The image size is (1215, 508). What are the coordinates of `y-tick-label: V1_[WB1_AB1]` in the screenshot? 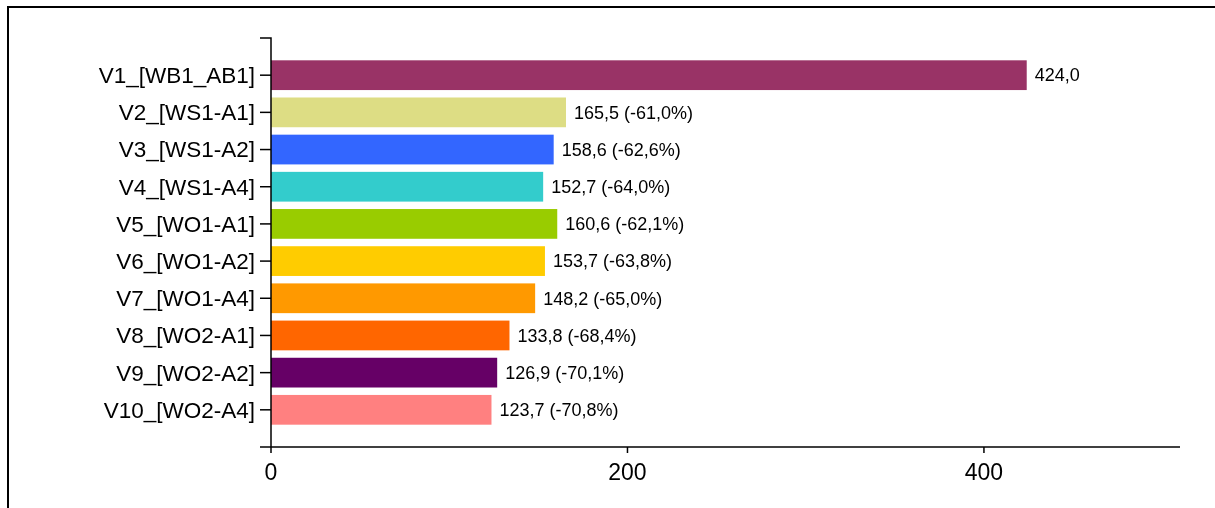 It's located at (176, 76).